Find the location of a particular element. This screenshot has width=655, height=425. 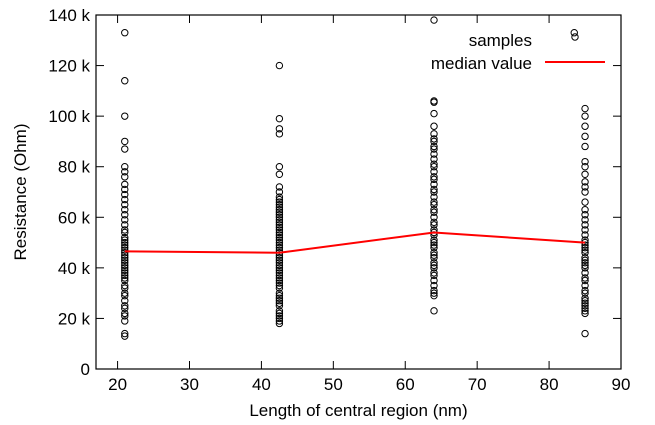

y-tick-label: 60 k is located at coordinates (74, 217).